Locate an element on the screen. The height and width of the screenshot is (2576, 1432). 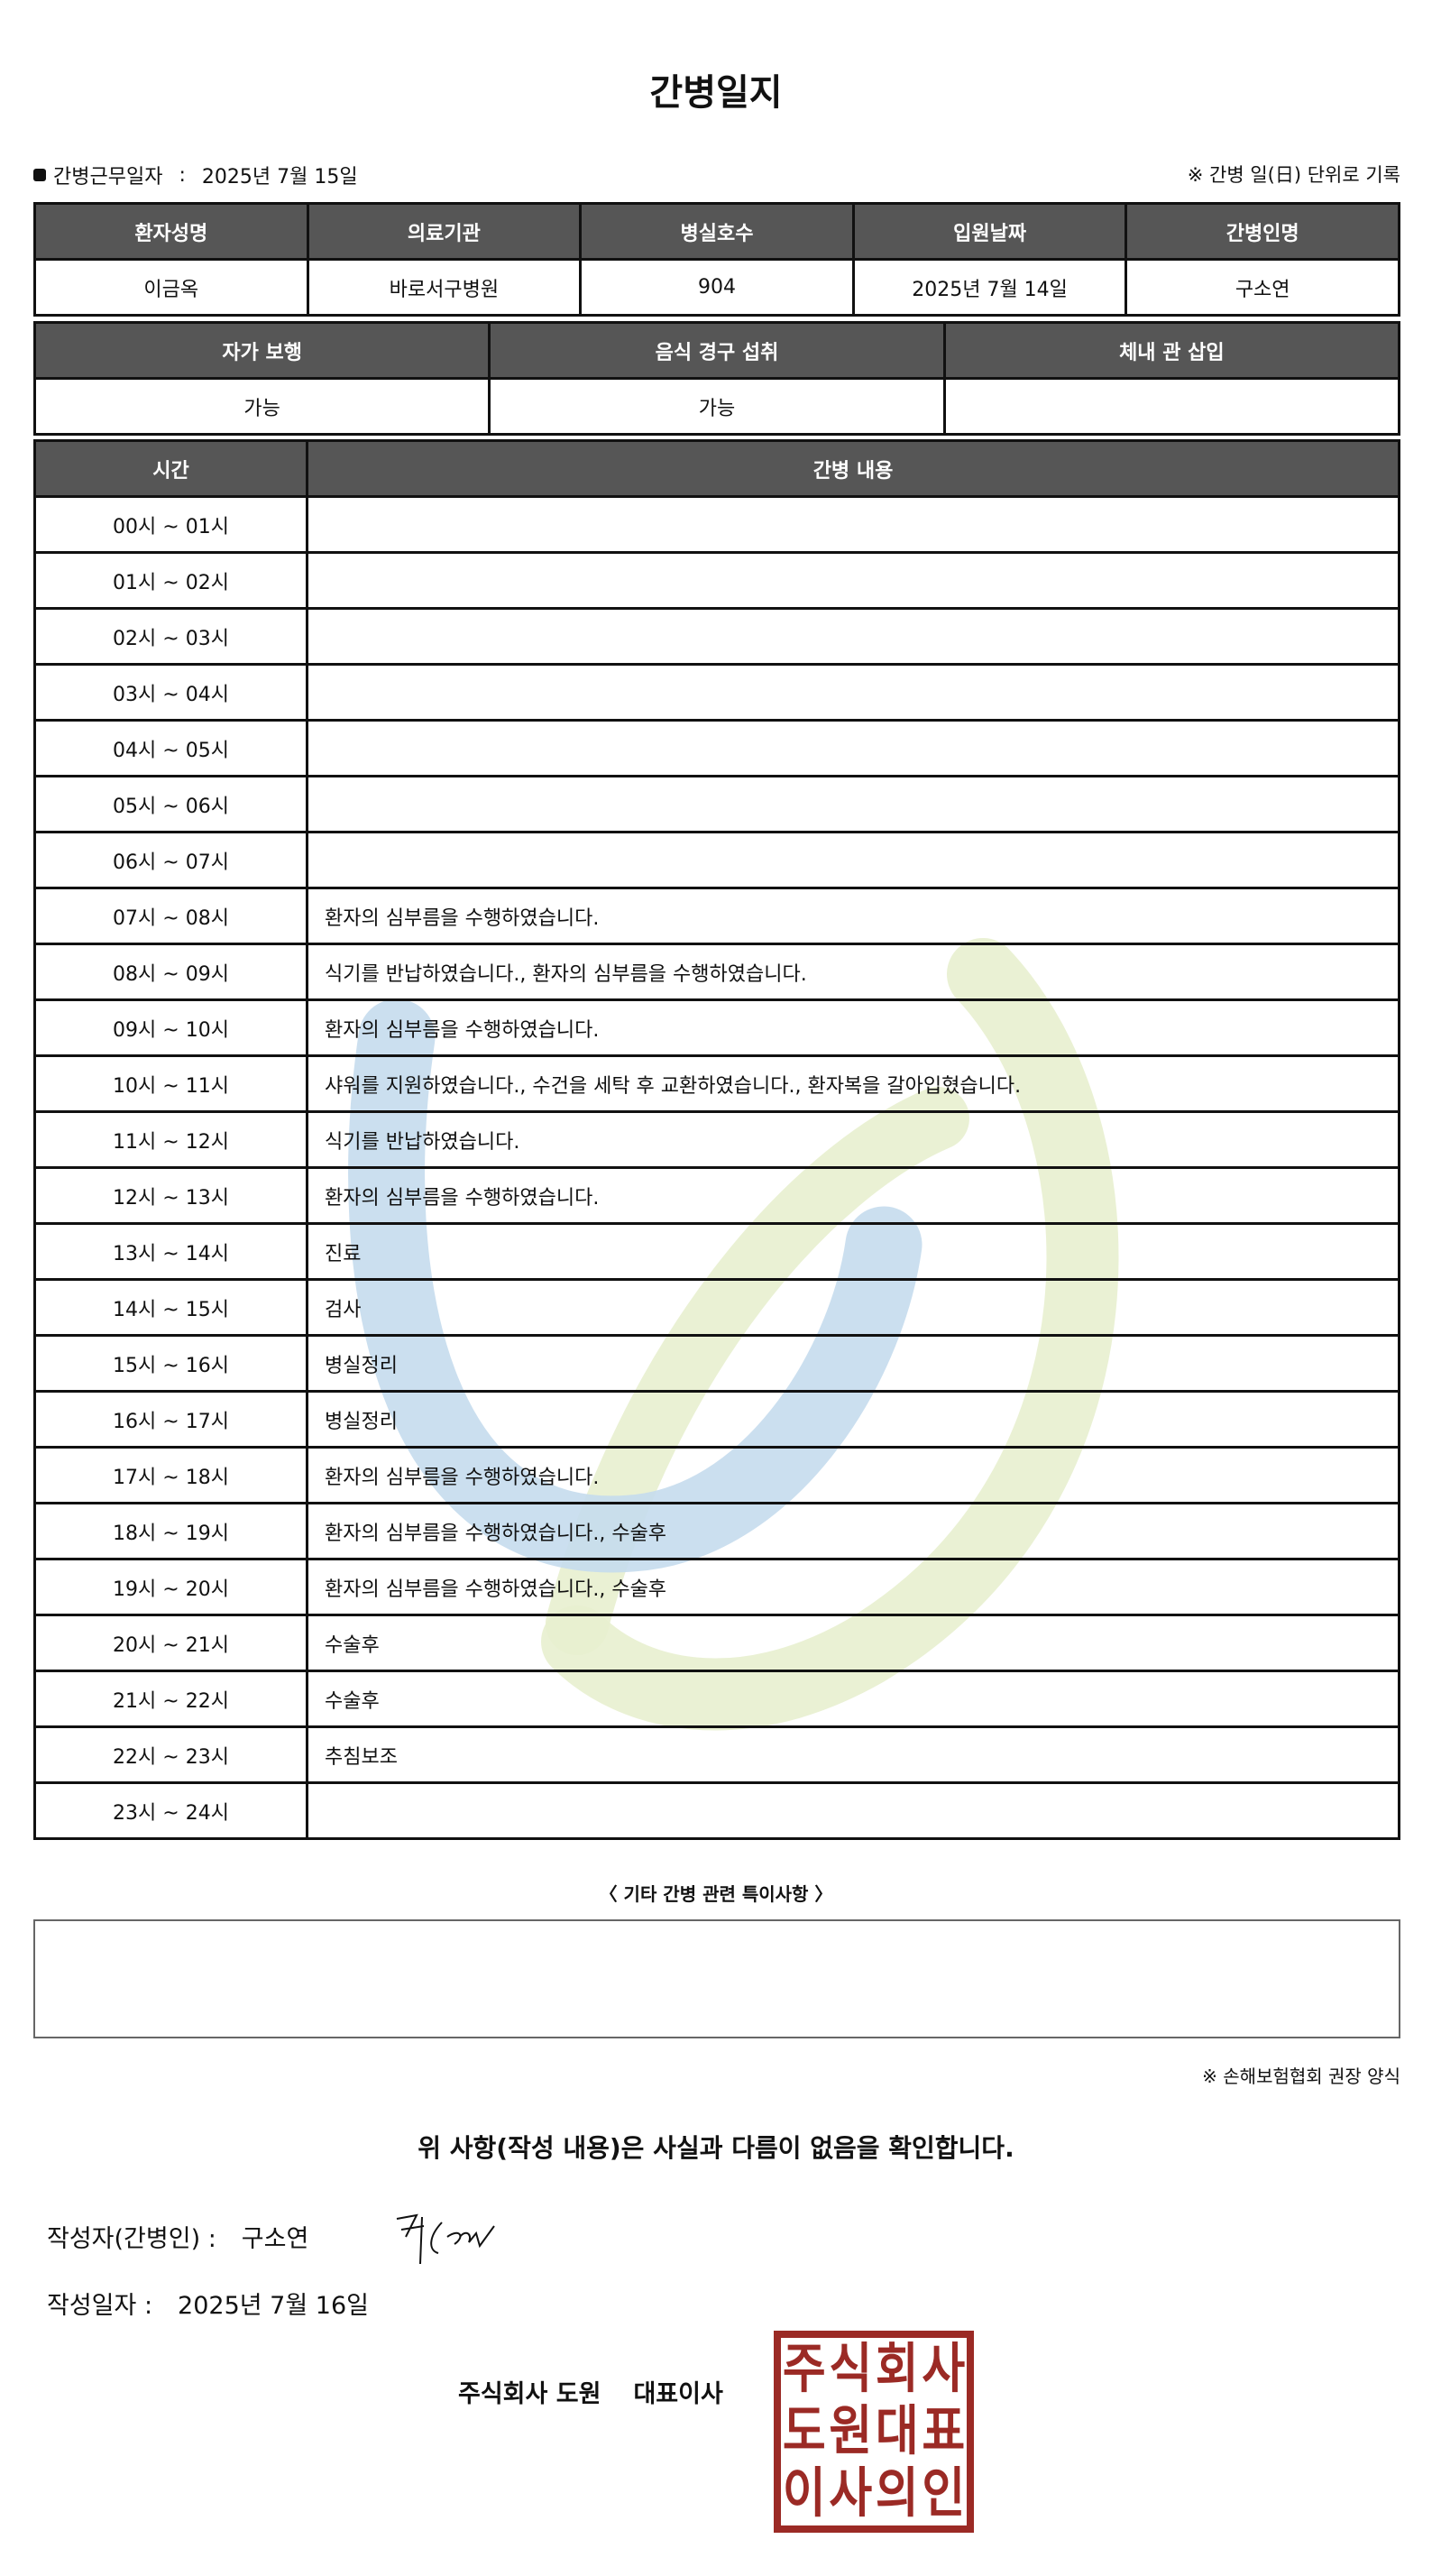
header-patient-name: 환자성명 is located at coordinates (171, 231).